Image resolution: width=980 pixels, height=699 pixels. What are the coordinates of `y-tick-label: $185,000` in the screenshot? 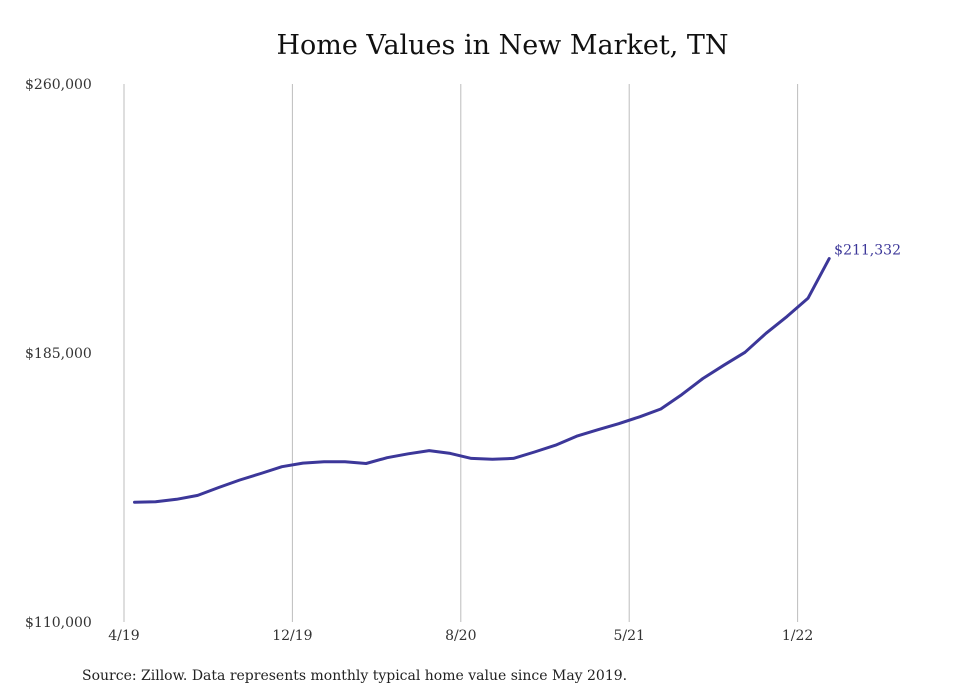 It's located at (58, 354).